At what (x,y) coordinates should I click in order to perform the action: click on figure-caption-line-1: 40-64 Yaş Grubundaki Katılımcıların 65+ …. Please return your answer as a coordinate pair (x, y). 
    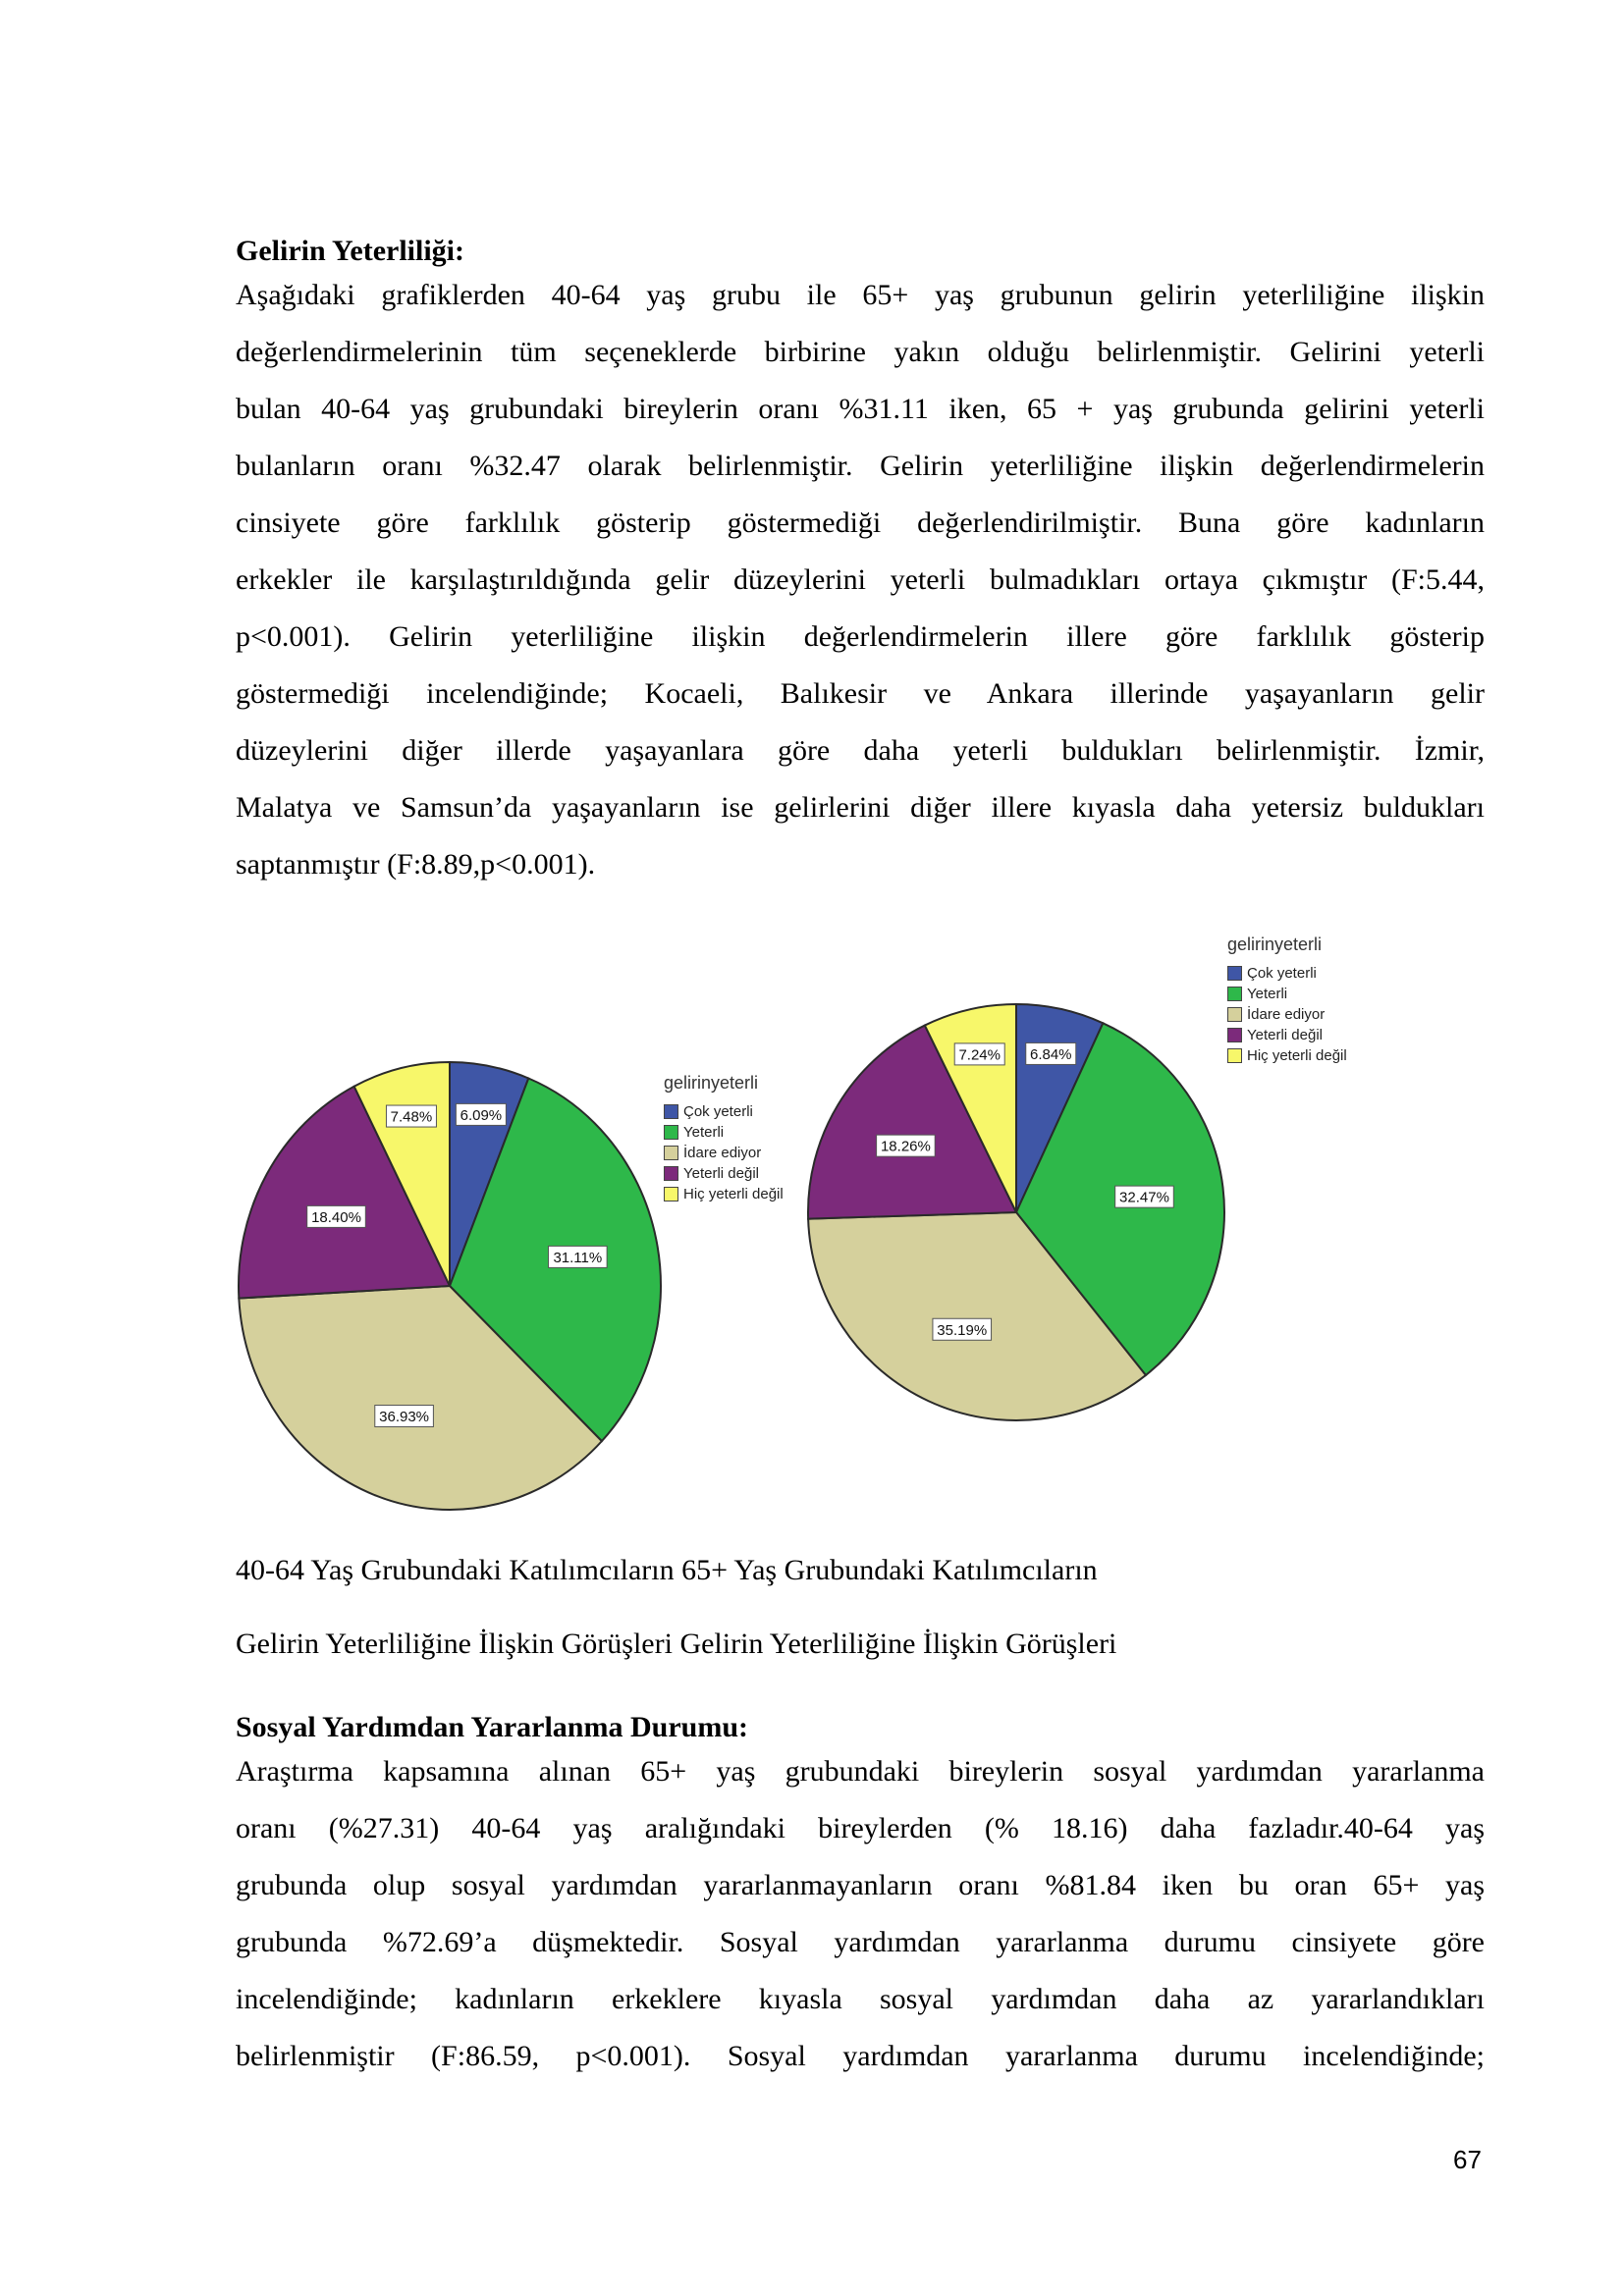
    Looking at the image, I should click on (667, 1570).